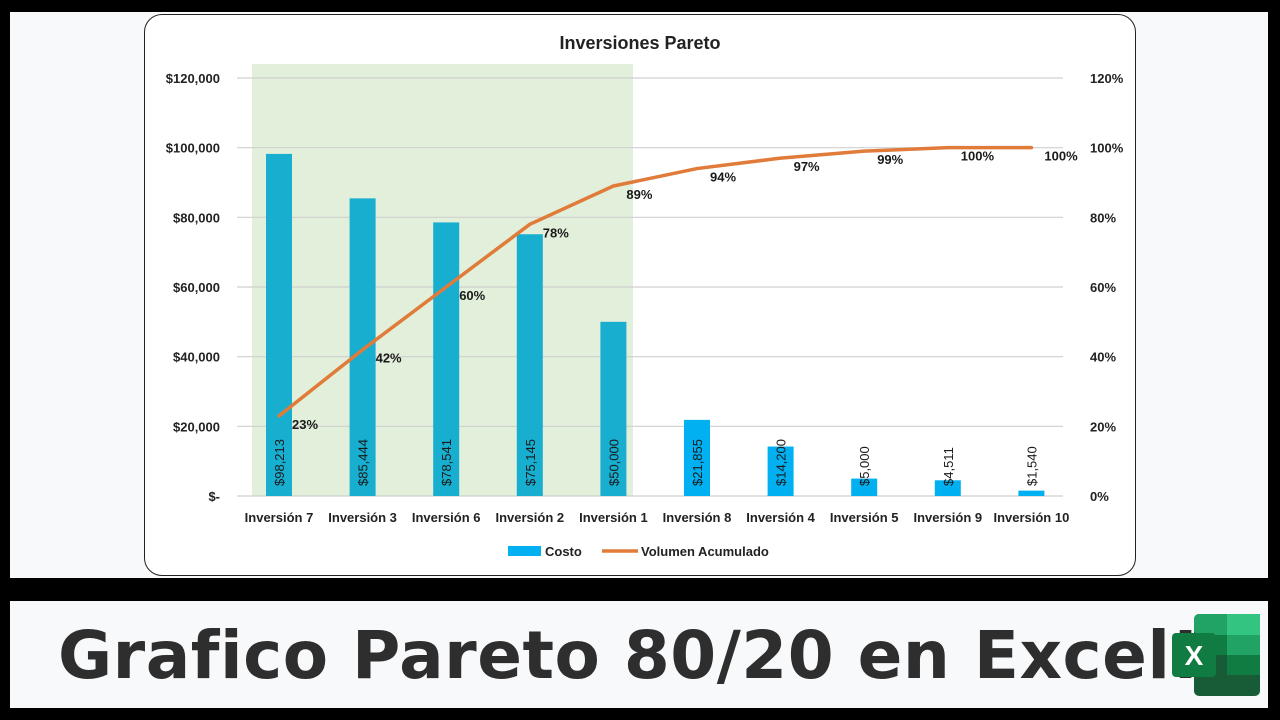 This screenshot has height=720, width=1280. Describe the element at coordinates (1216, 655) in the screenshot. I see `excel-icon: X` at that location.